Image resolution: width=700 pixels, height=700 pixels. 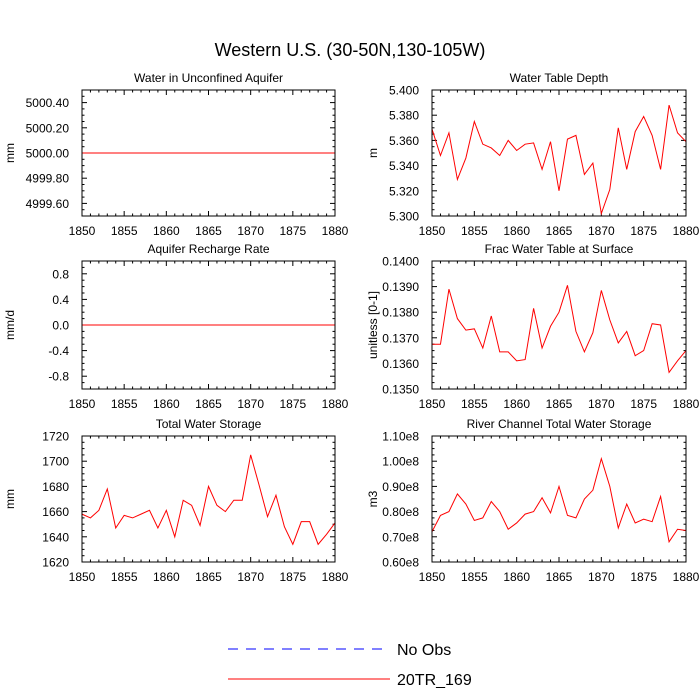 I want to click on y-axis-label: m, so click(x=373, y=153).